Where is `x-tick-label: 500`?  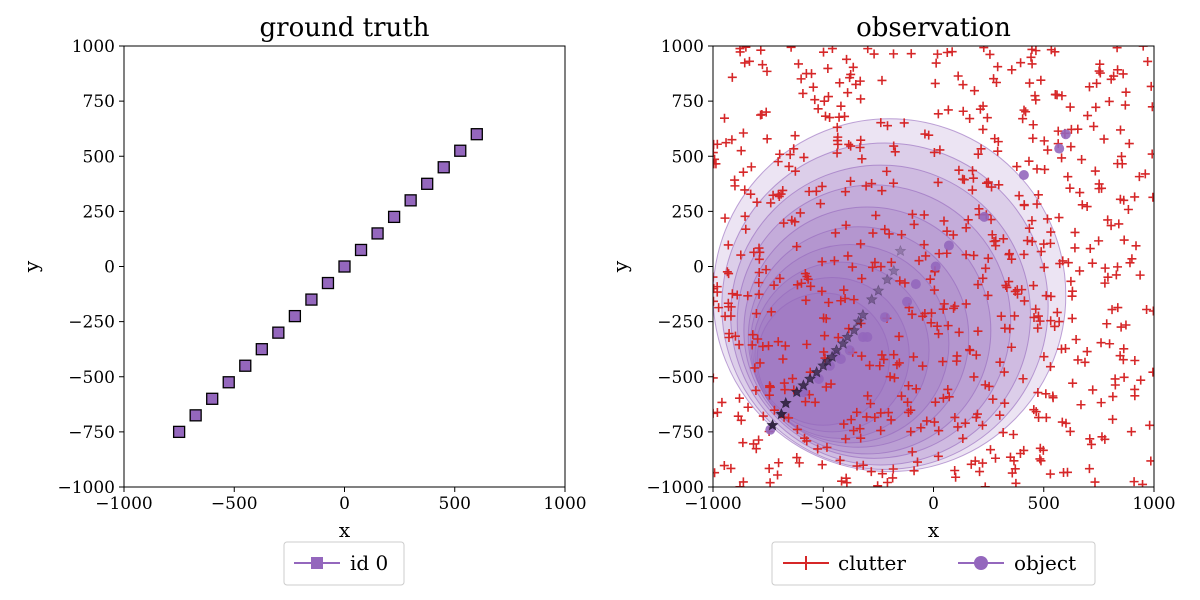
x-tick-label: 500 is located at coordinates (1044, 504).